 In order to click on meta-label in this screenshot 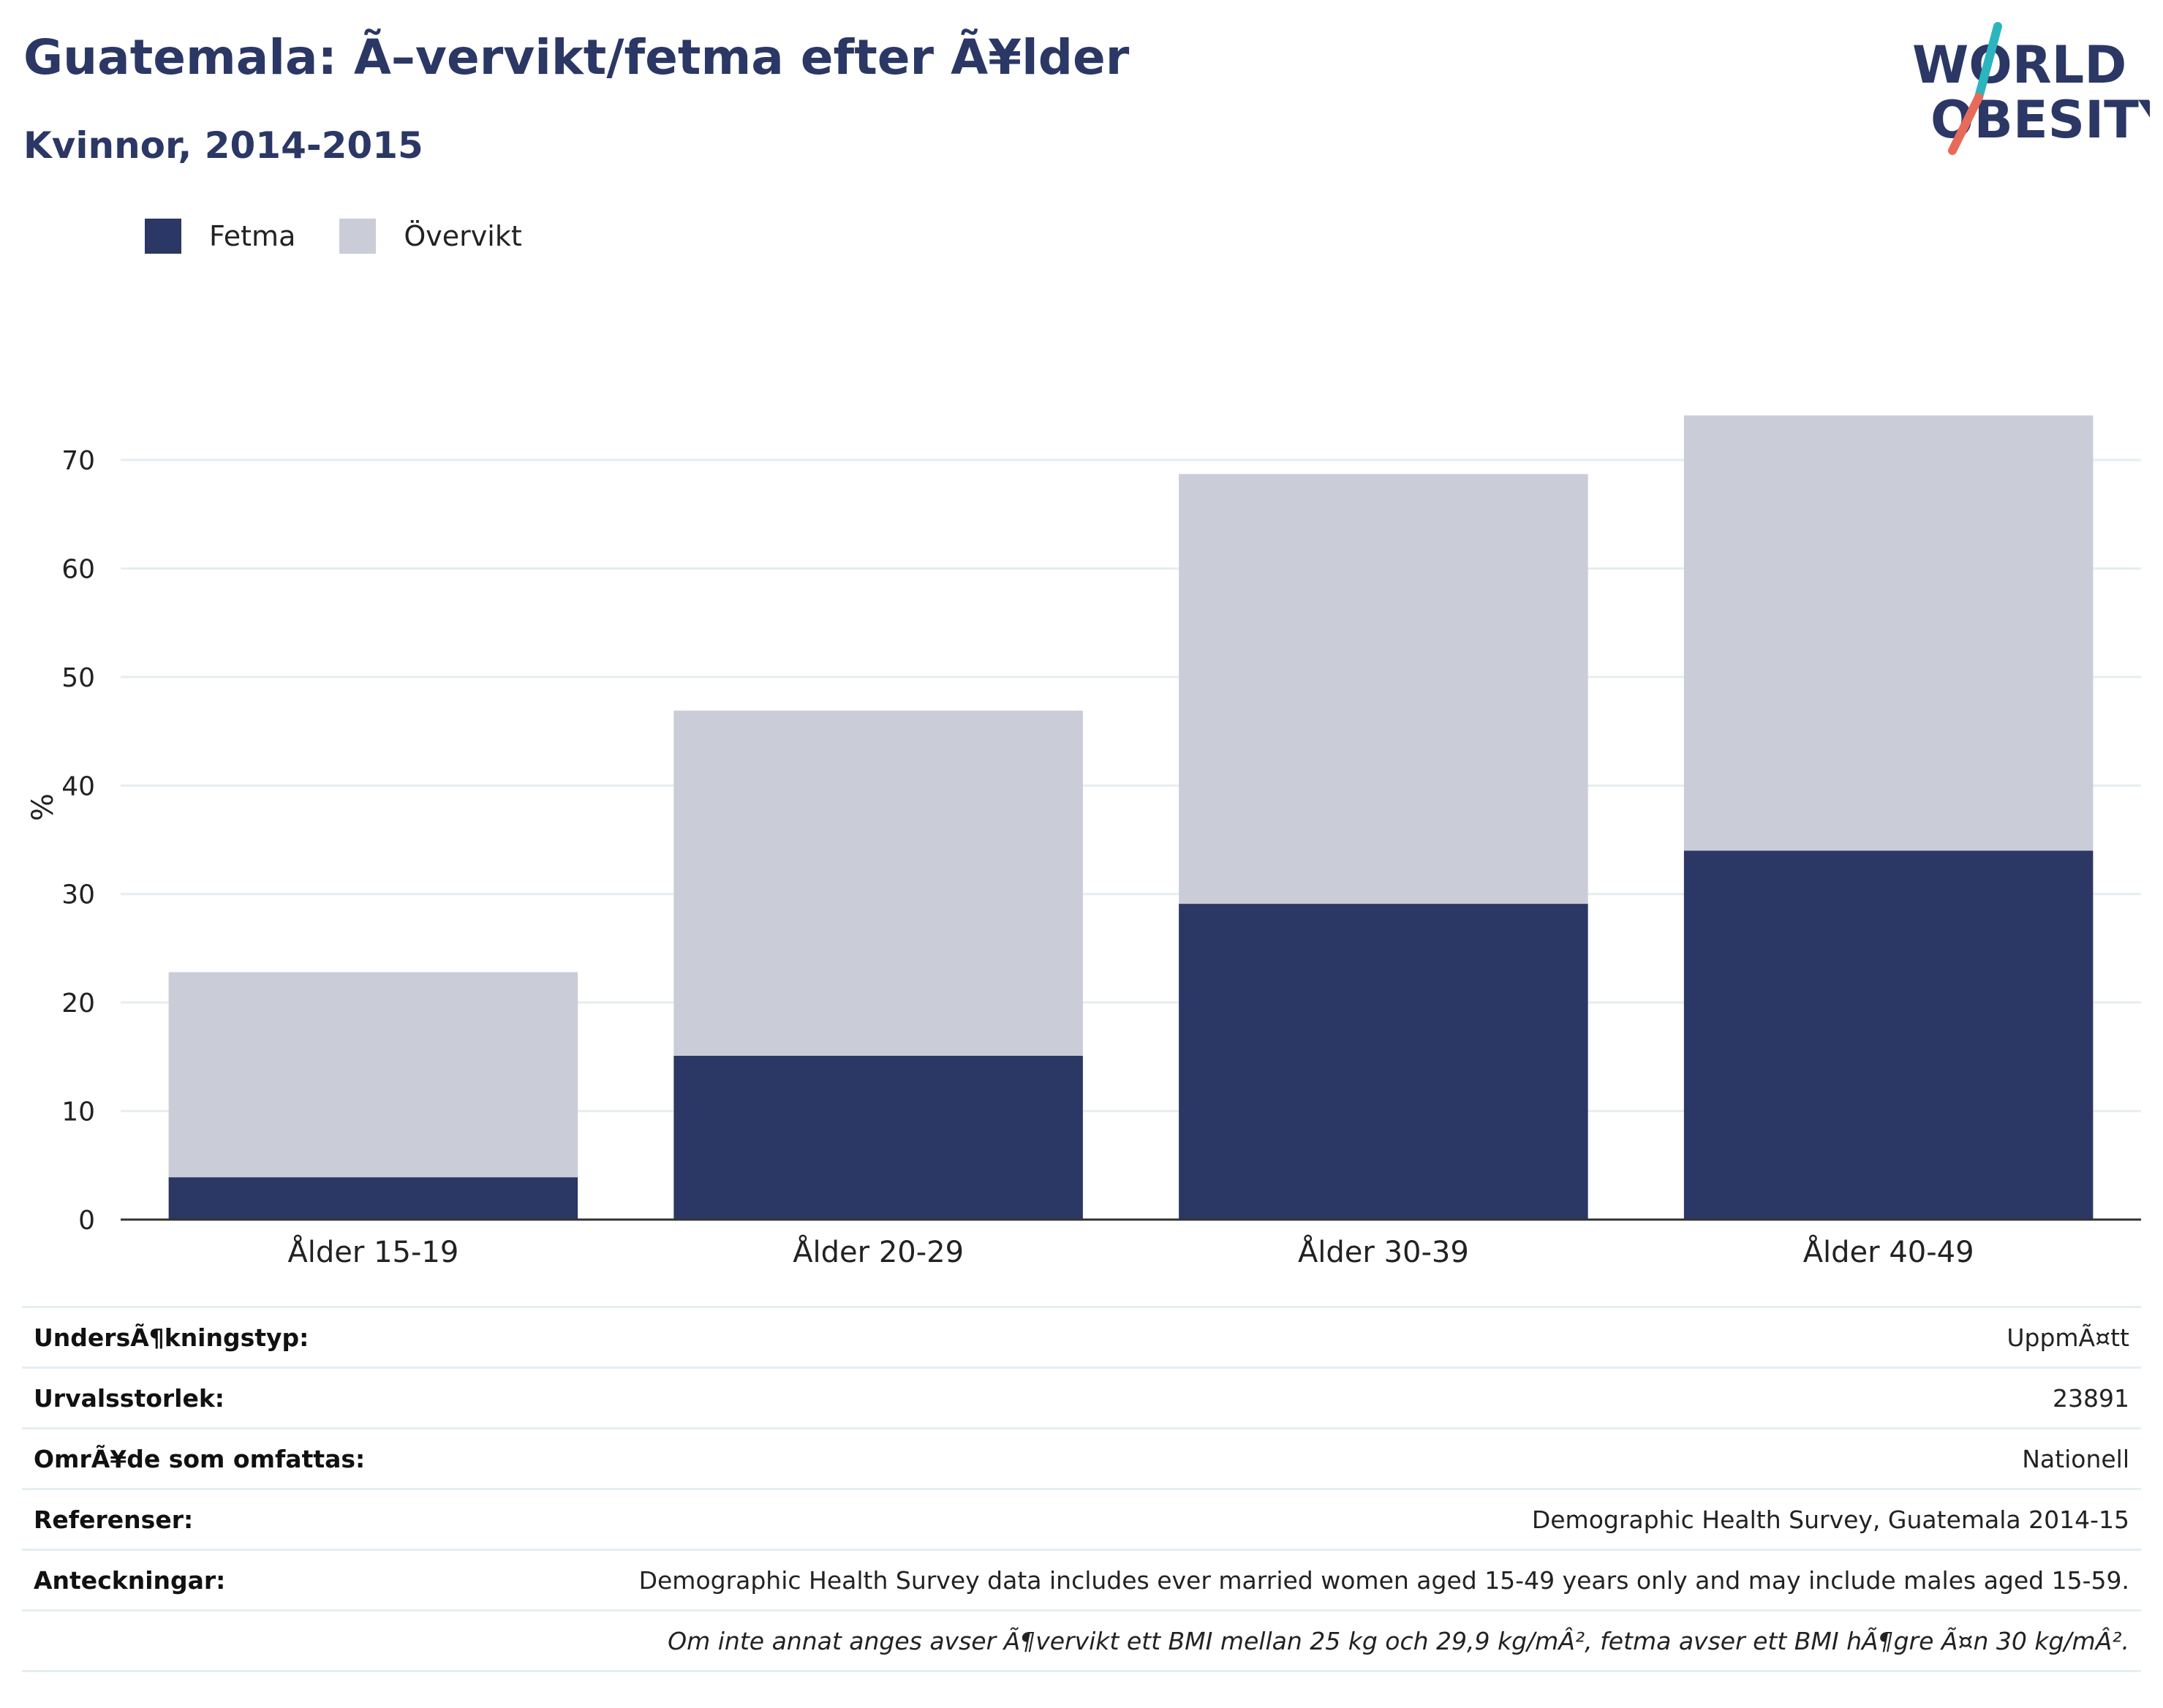, I will do `click(224, 1640)`.